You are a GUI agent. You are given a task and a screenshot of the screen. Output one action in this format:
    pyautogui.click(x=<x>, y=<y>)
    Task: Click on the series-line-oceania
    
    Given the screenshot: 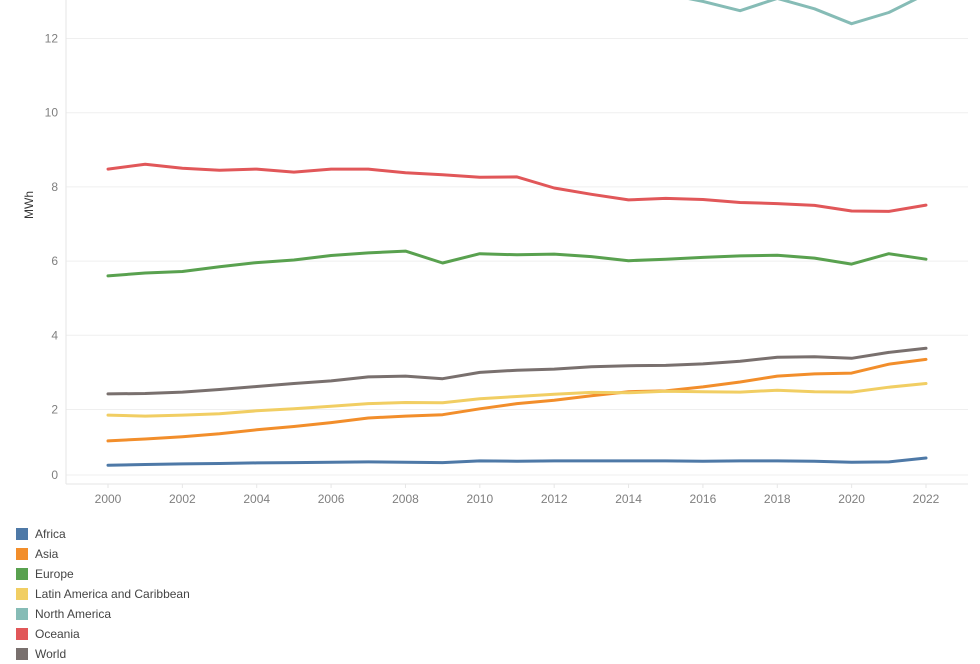 What is the action you would take?
    pyautogui.click(x=517, y=187)
    